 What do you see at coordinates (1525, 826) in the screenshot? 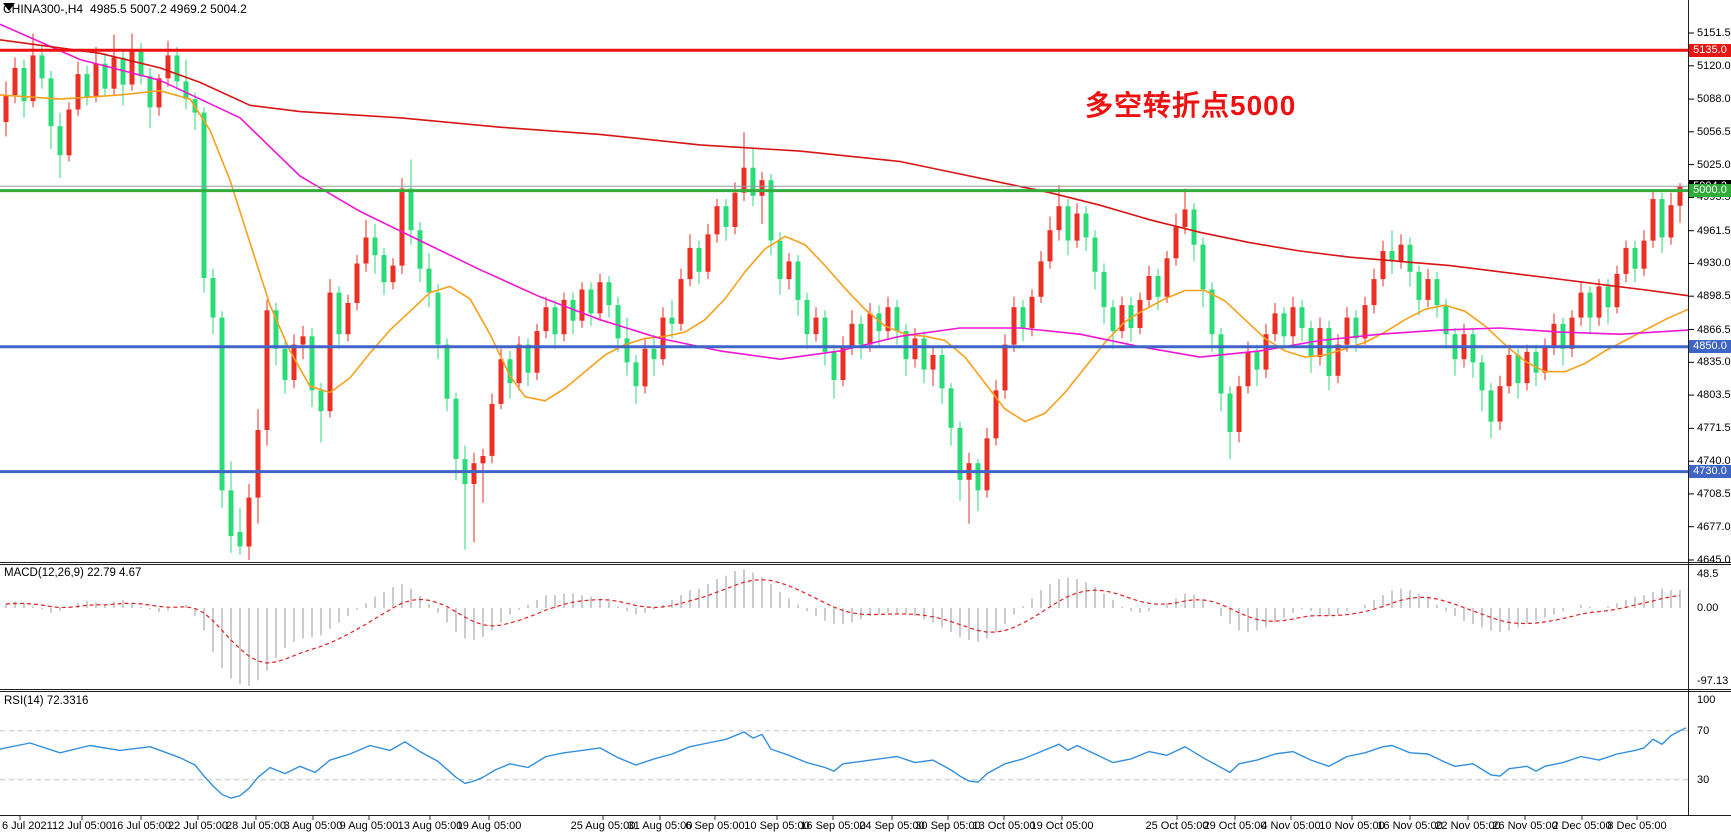
I see `time-axis-label: 26 Nov 05:00` at bounding box center [1525, 826].